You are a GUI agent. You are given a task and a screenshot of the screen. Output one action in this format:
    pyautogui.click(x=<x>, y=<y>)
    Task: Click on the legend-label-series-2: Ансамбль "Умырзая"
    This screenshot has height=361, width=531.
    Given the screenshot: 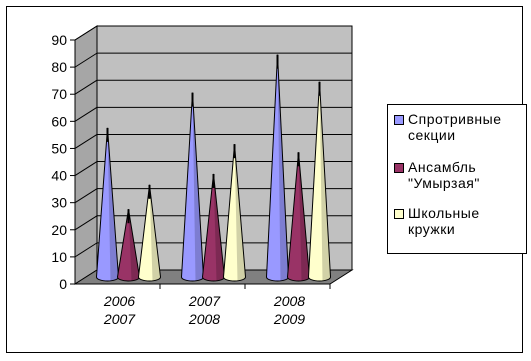 What is the action you would take?
    pyautogui.click(x=444, y=175)
    